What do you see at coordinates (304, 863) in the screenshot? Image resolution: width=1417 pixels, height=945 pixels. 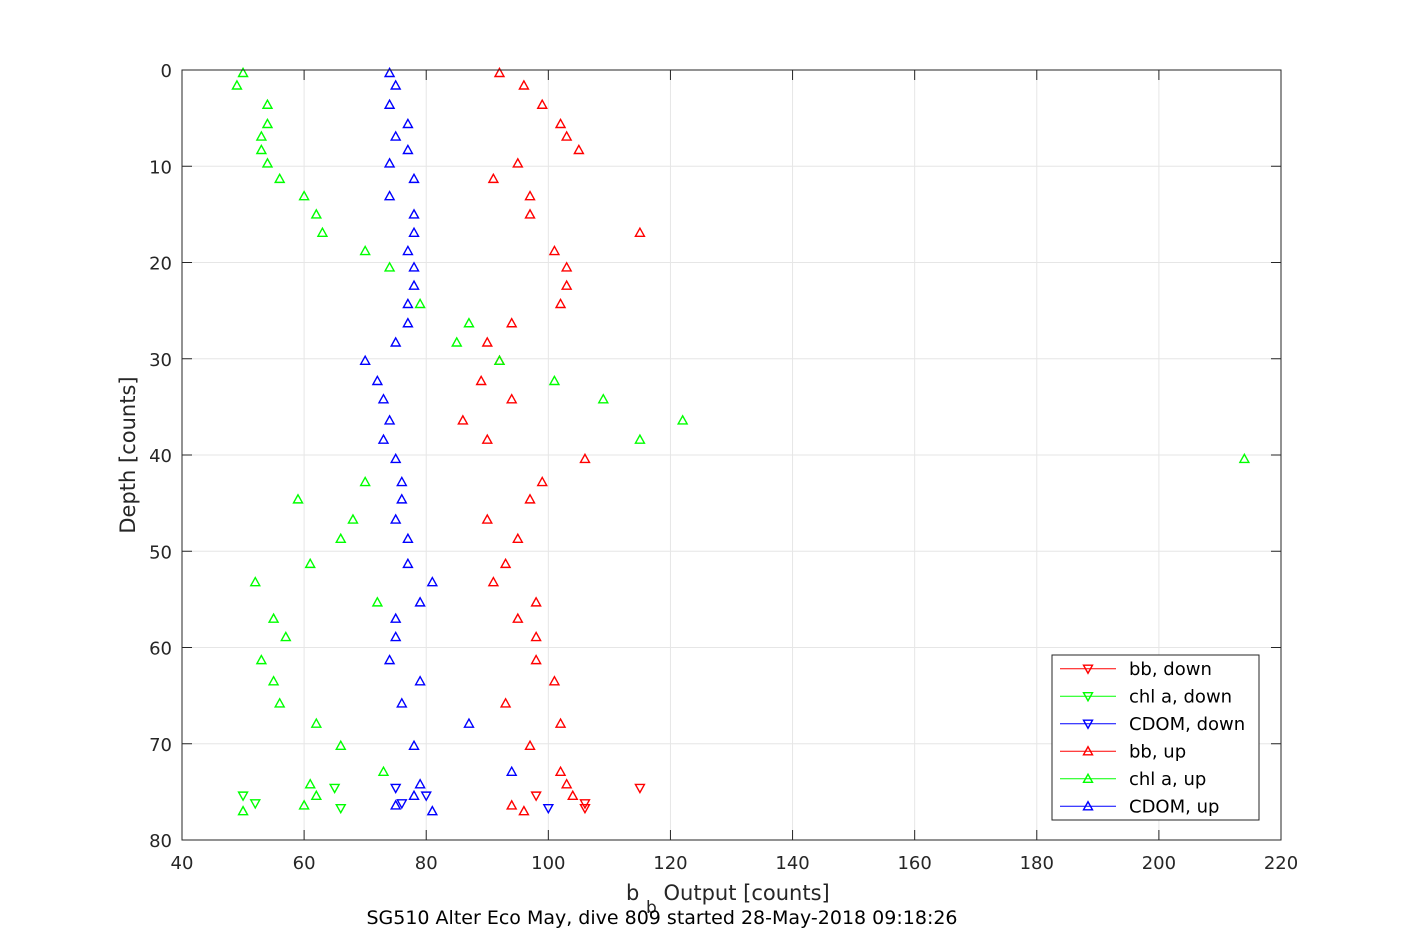 I see `x-tick-label: 60` at bounding box center [304, 863].